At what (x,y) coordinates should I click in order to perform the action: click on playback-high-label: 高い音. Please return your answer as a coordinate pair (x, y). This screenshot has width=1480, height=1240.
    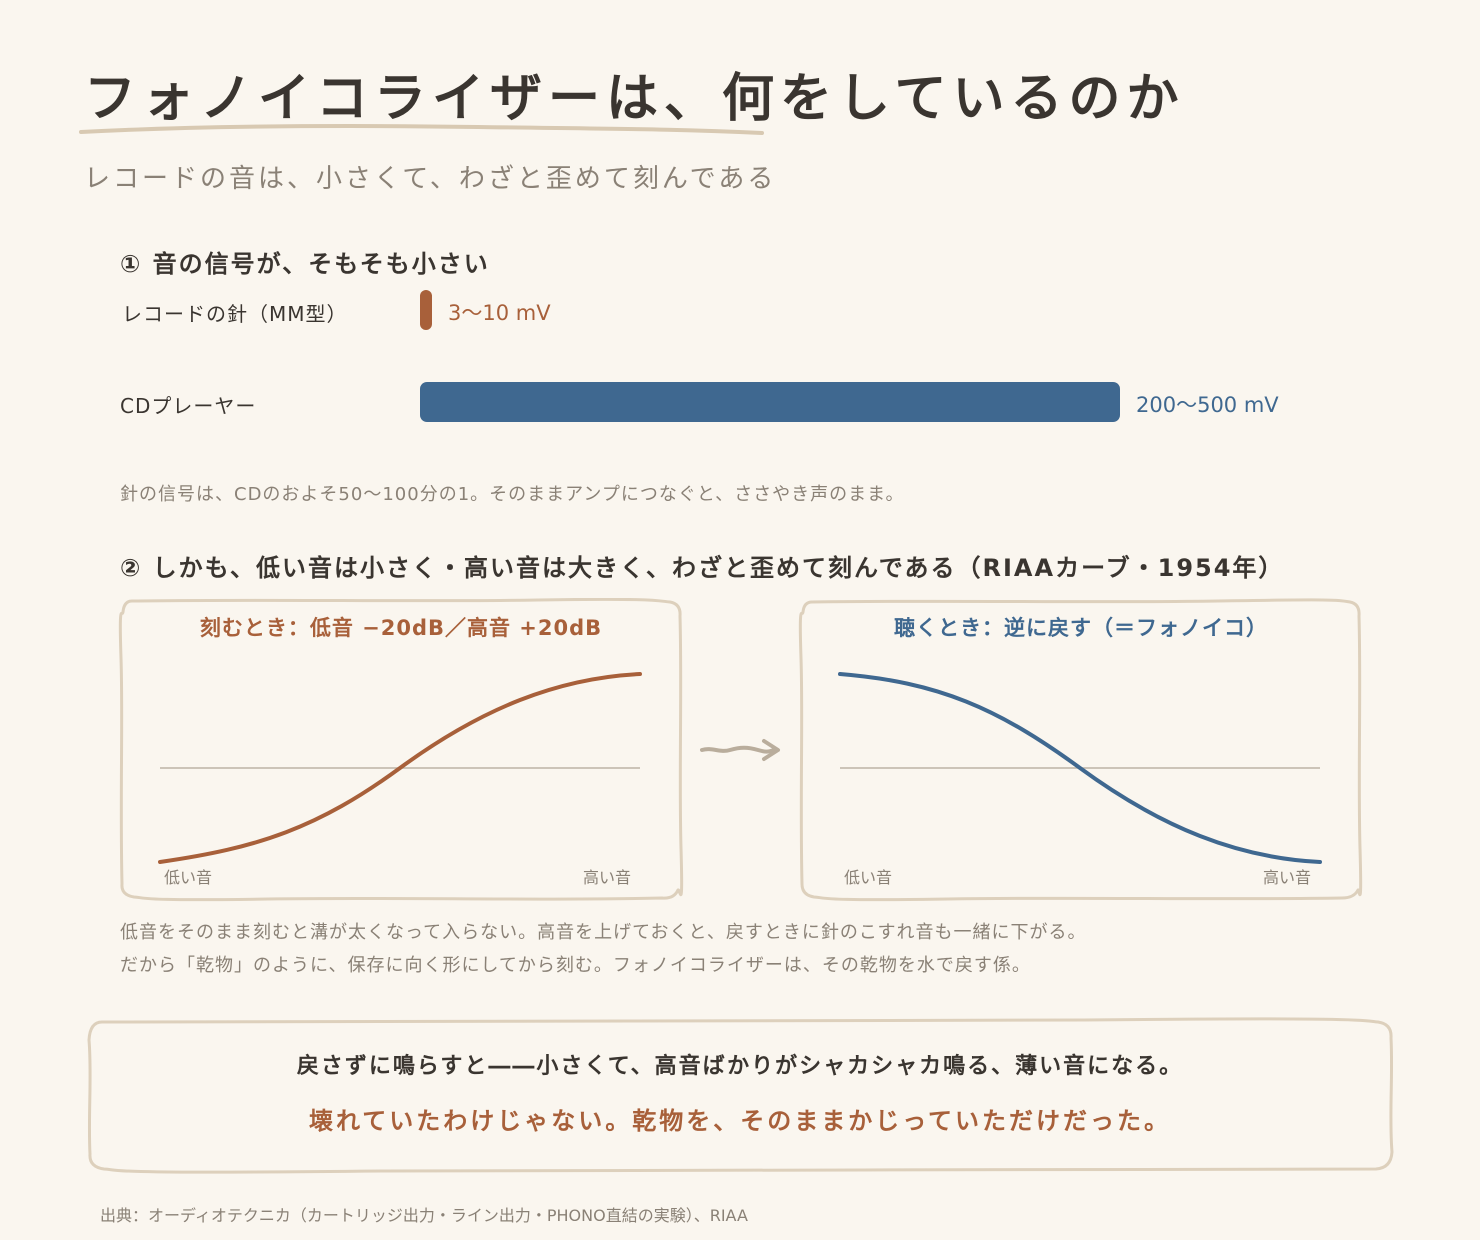
    Looking at the image, I should click on (1287, 877).